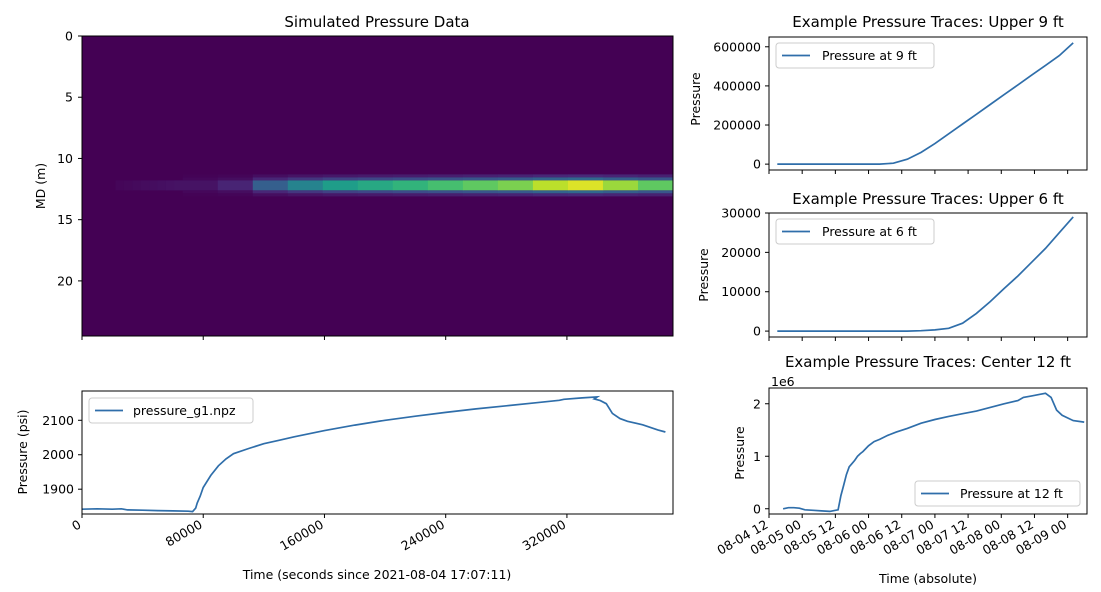 The height and width of the screenshot is (592, 1101). Describe the element at coordinates (65, 280) in the screenshot. I see `heatmap-y-tick-label: 20` at that location.